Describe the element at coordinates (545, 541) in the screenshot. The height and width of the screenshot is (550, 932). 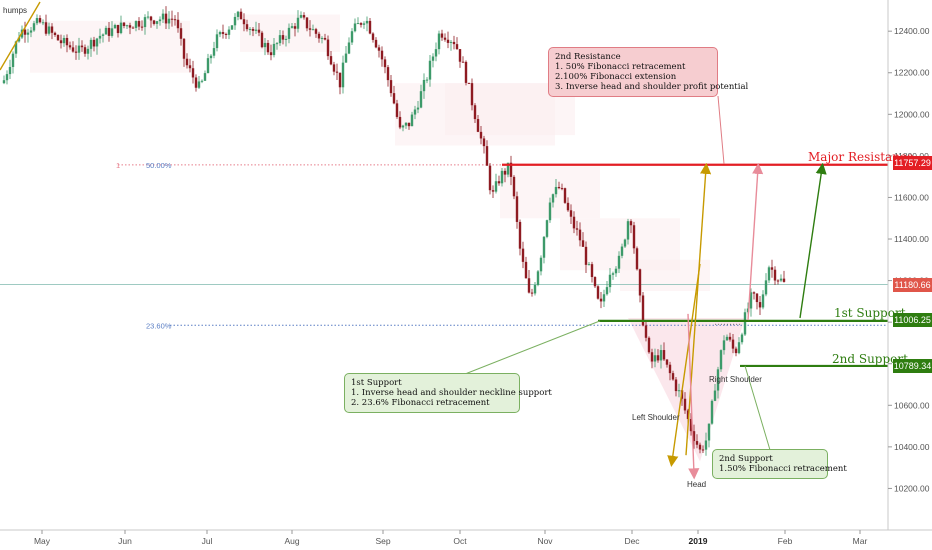
I see `x-tick-label: Nov` at that location.